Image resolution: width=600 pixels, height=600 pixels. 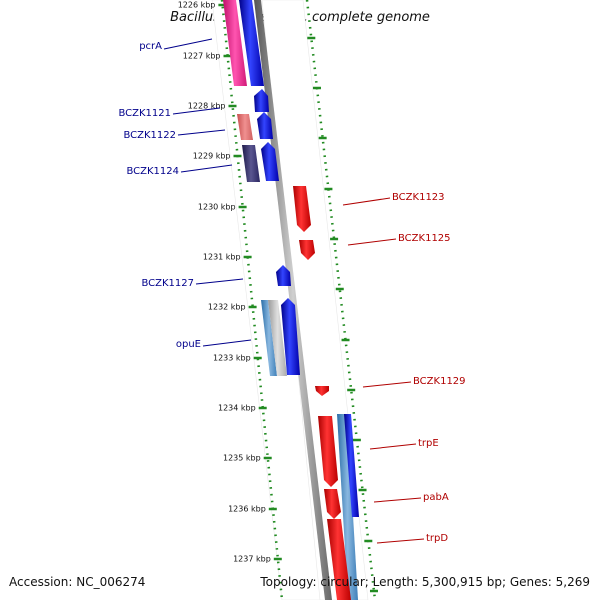 What do you see at coordinates (202, 56) in the screenshot?
I see `tick-label: 1227 kbp` at bounding box center [202, 56].